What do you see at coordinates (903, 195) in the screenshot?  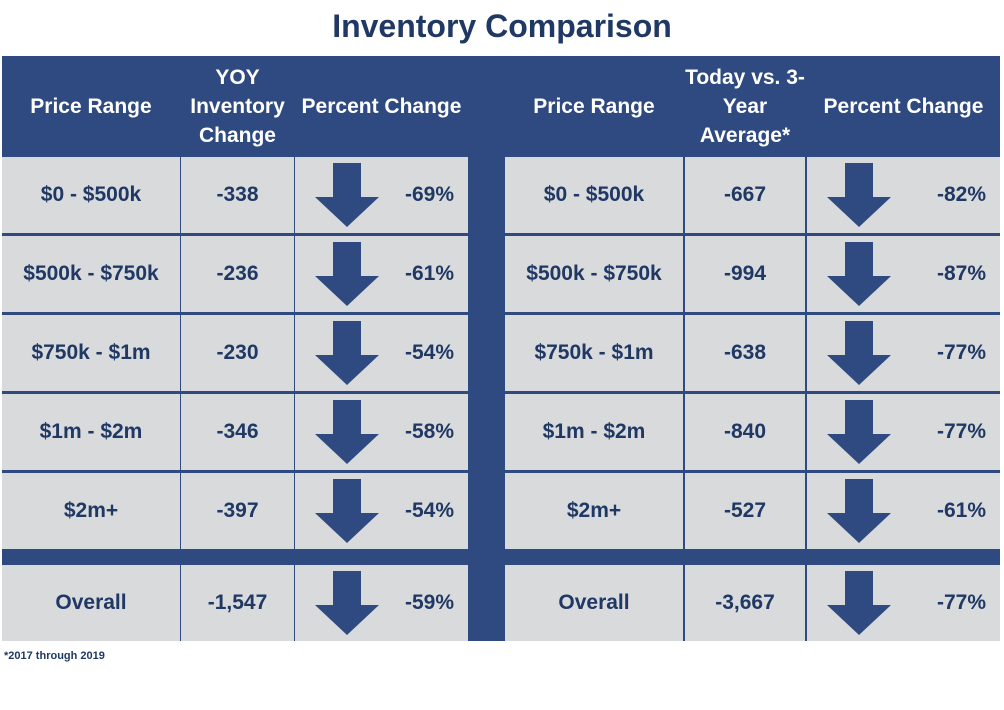 I see `right-row-1-pct: -82%` at bounding box center [903, 195].